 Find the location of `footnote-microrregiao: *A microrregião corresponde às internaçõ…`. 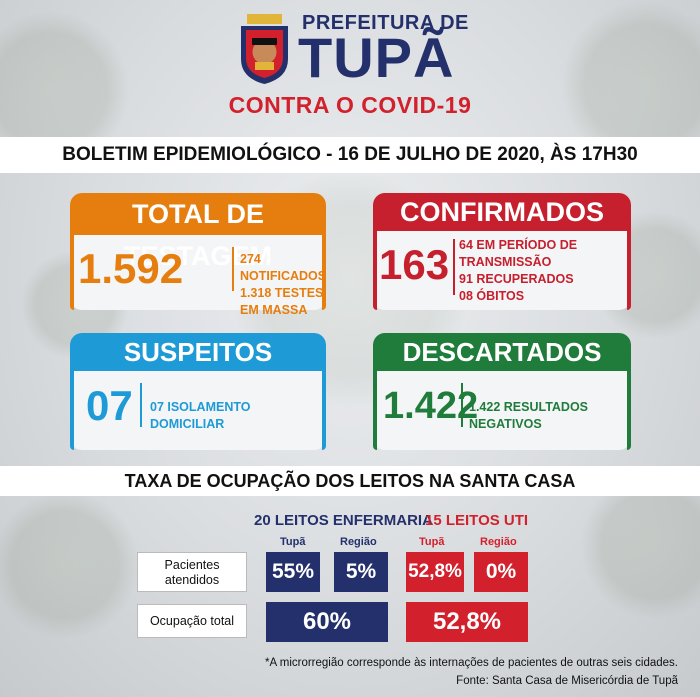

footnote-microrregiao: *A microrregião corresponde às internaçõ… is located at coordinates (471, 663).